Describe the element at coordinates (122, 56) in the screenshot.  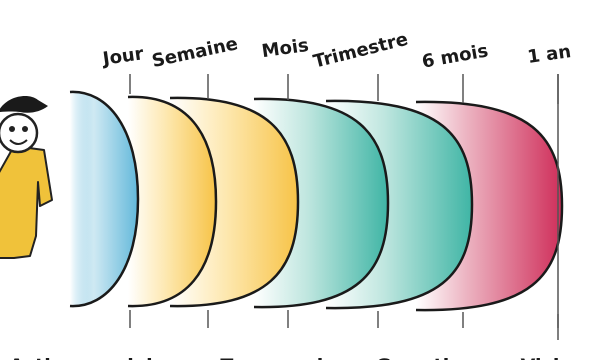
I see `horizon-label-jour: Jour` at that location.